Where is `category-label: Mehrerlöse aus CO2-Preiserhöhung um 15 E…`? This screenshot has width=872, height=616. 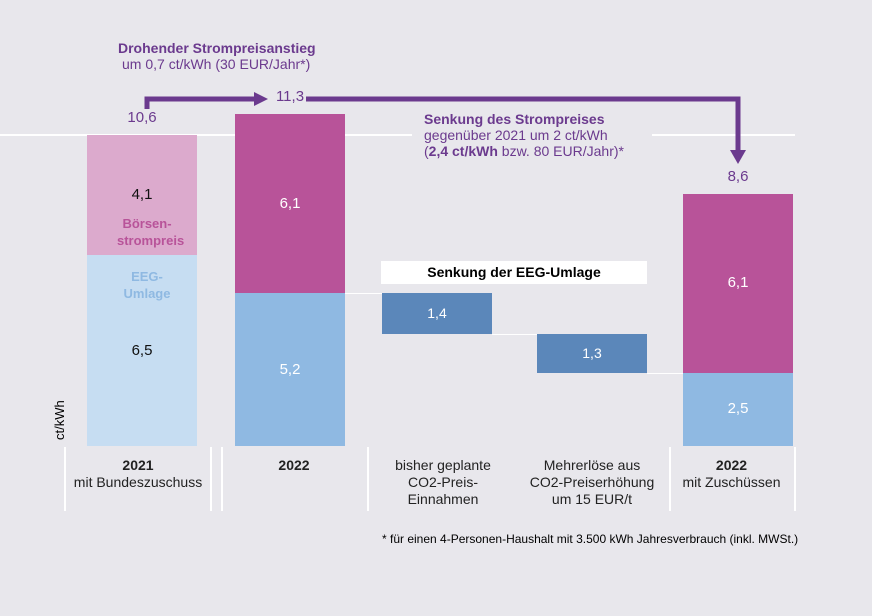
category-label: Mehrerlöse aus CO2-Preiserhöhung um 15 E… is located at coordinates (592, 482).